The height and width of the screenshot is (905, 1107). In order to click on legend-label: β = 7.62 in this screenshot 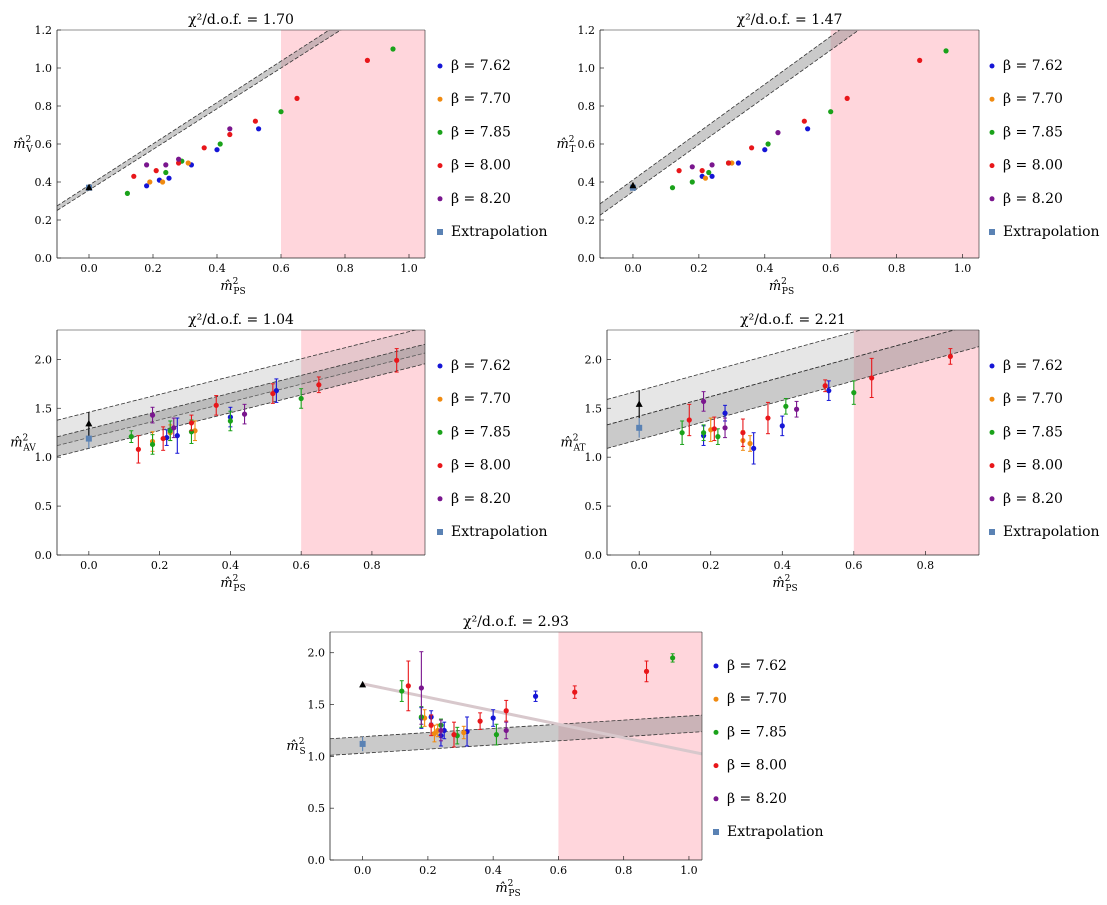, I will do `click(481, 366)`.